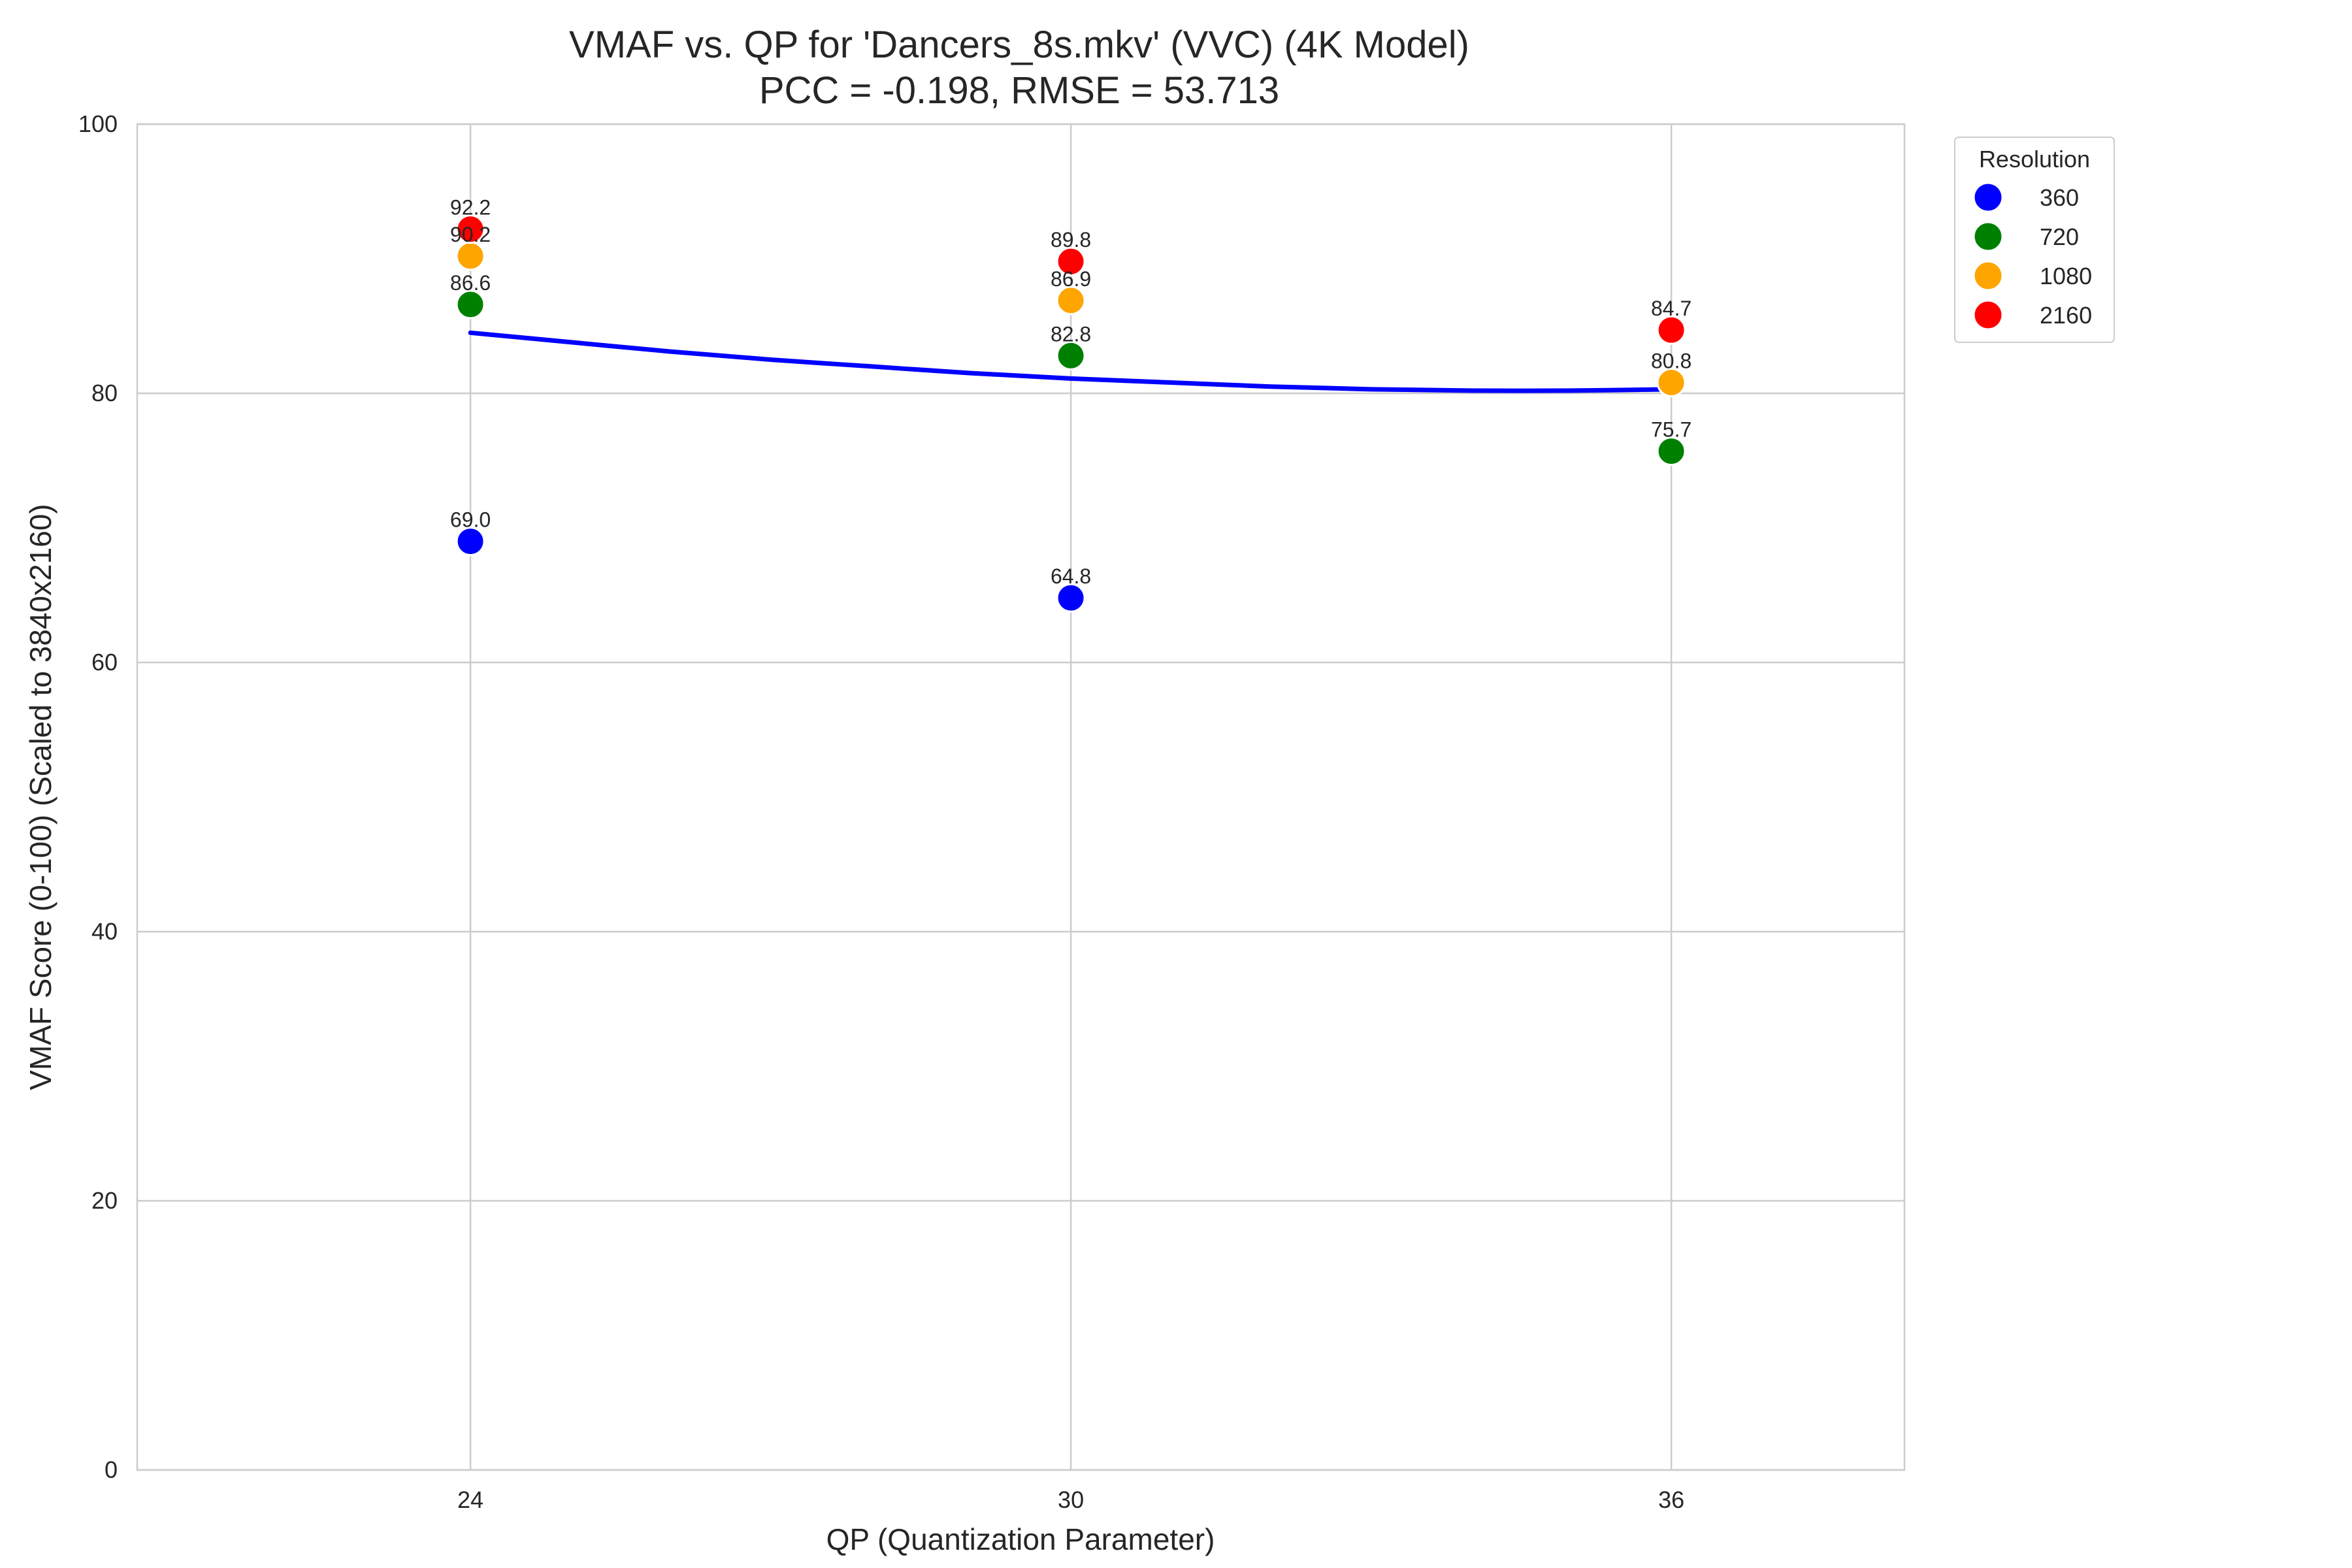 This screenshot has width=2352, height=1568. What do you see at coordinates (470, 1499) in the screenshot?
I see `x-tick-label: 24` at bounding box center [470, 1499].